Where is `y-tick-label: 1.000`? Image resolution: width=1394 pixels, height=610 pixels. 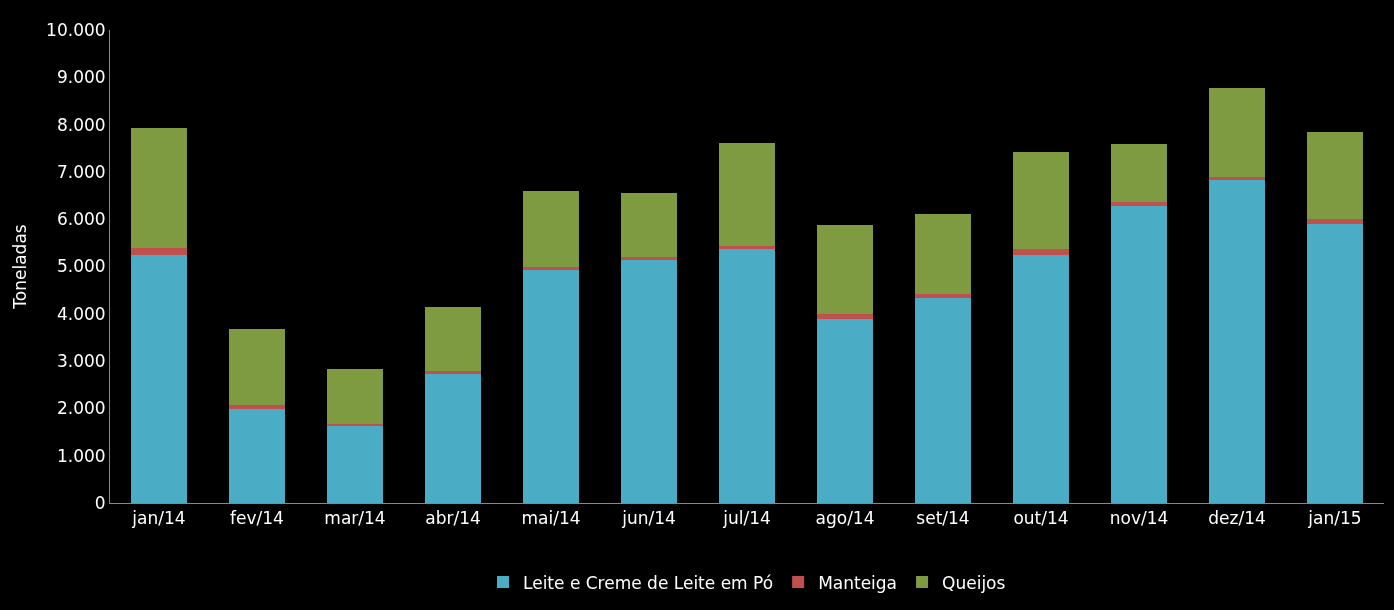
y-tick-label: 1.000 is located at coordinates (81, 455).